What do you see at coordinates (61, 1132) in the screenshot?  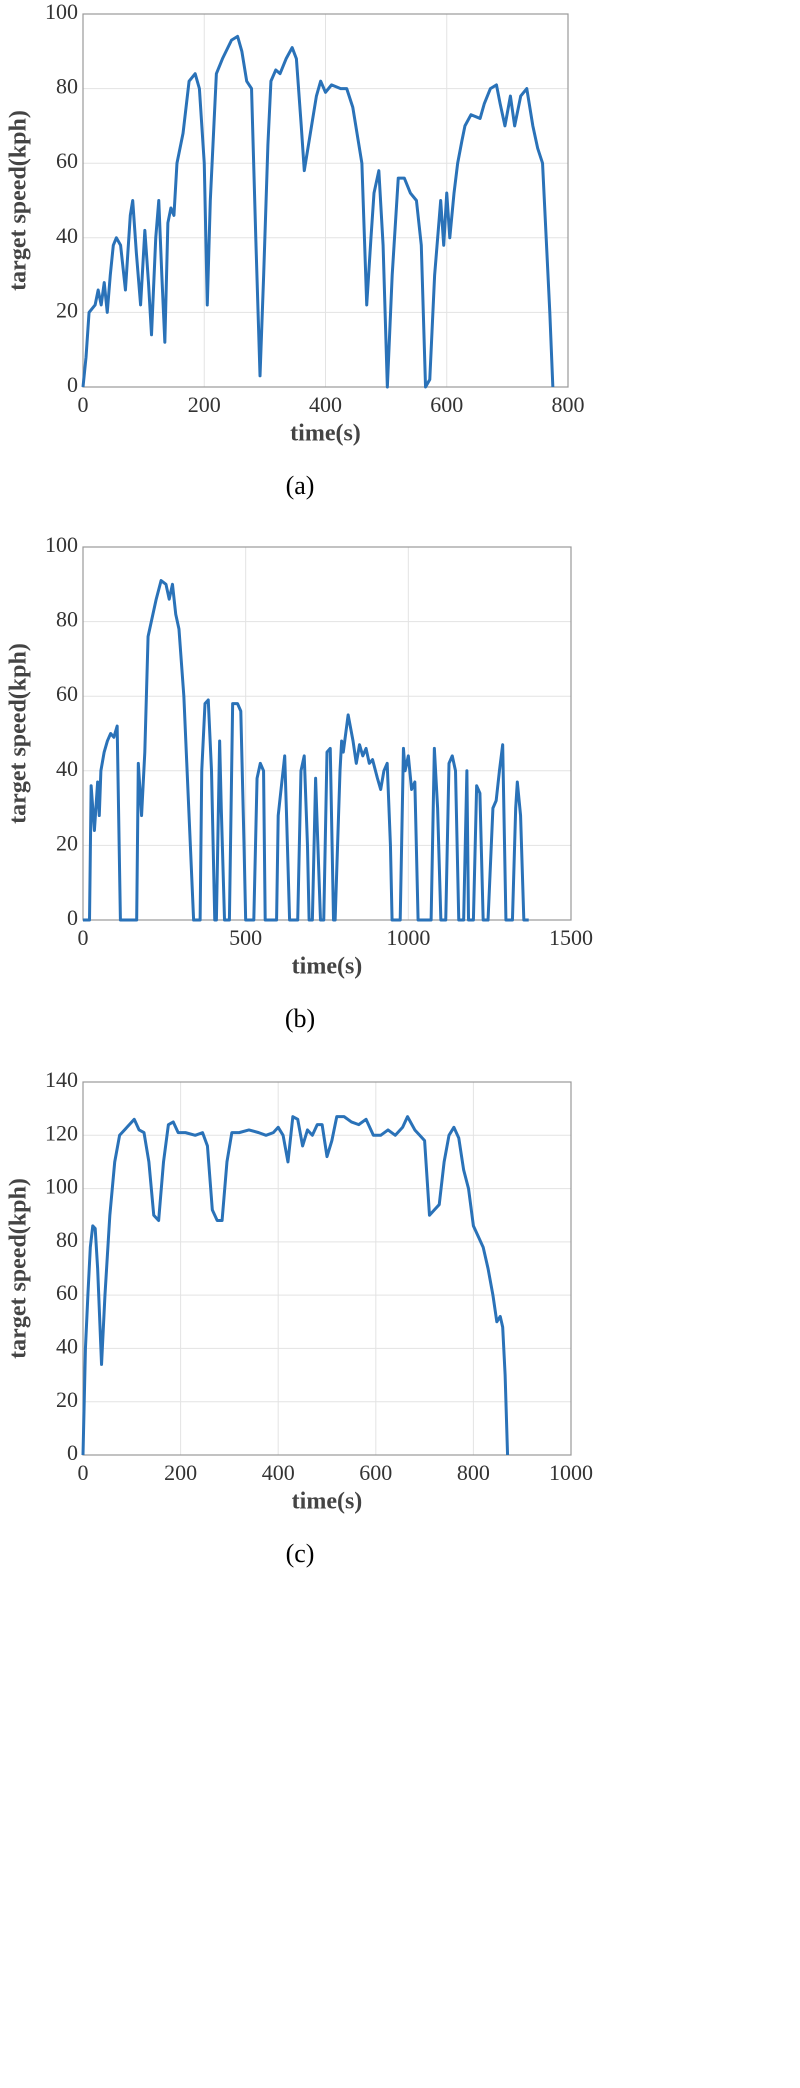 I see `y-tick-label: 120` at bounding box center [61, 1132].